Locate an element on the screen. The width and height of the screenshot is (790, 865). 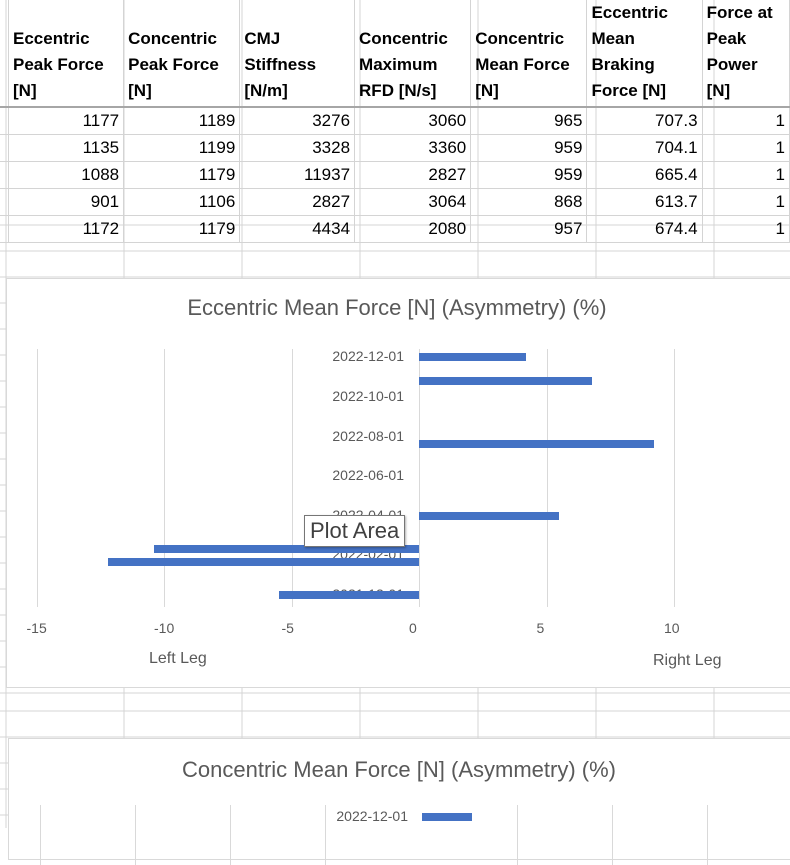
table-row: 1172 1179 4434 2080 957 674.4 1 is located at coordinates (395, 229).